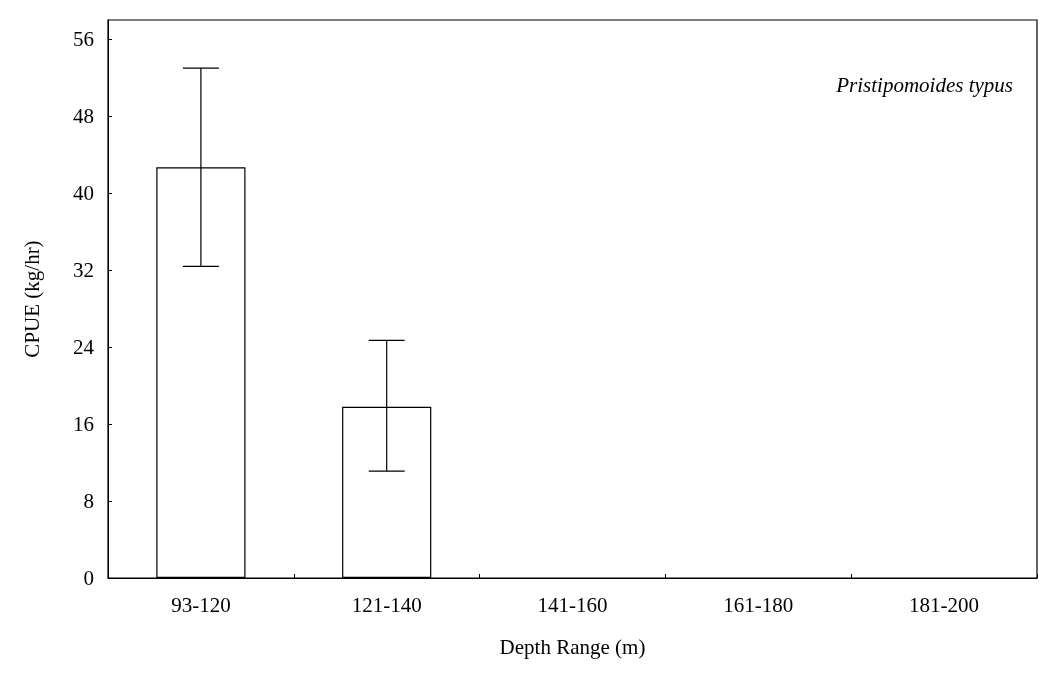  I want to click on annotation: Pristipomoides typus, so click(924, 84).